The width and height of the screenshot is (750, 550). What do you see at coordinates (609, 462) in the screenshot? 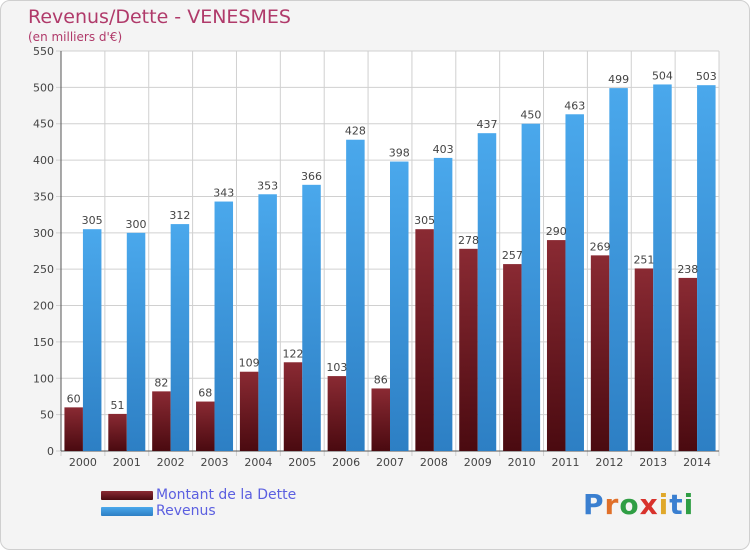
I see `x-tick-label: 2012` at bounding box center [609, 462].